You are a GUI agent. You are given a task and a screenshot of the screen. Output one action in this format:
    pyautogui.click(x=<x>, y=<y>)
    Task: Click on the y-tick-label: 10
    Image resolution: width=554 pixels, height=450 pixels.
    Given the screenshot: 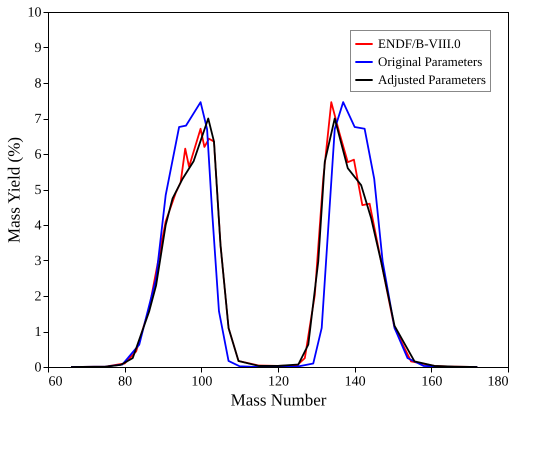 What is the action you would take?
    pyautogui.click(x=35, y=13)
    